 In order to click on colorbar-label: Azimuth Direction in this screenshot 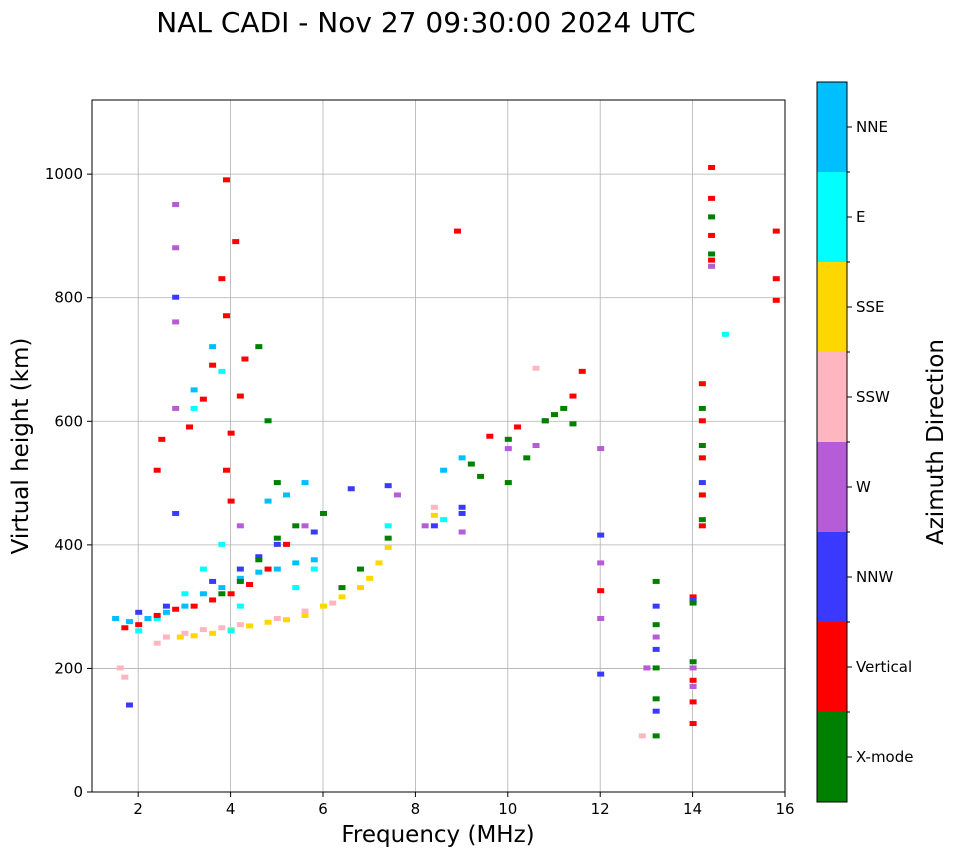, I will do `click(936, 442)`.